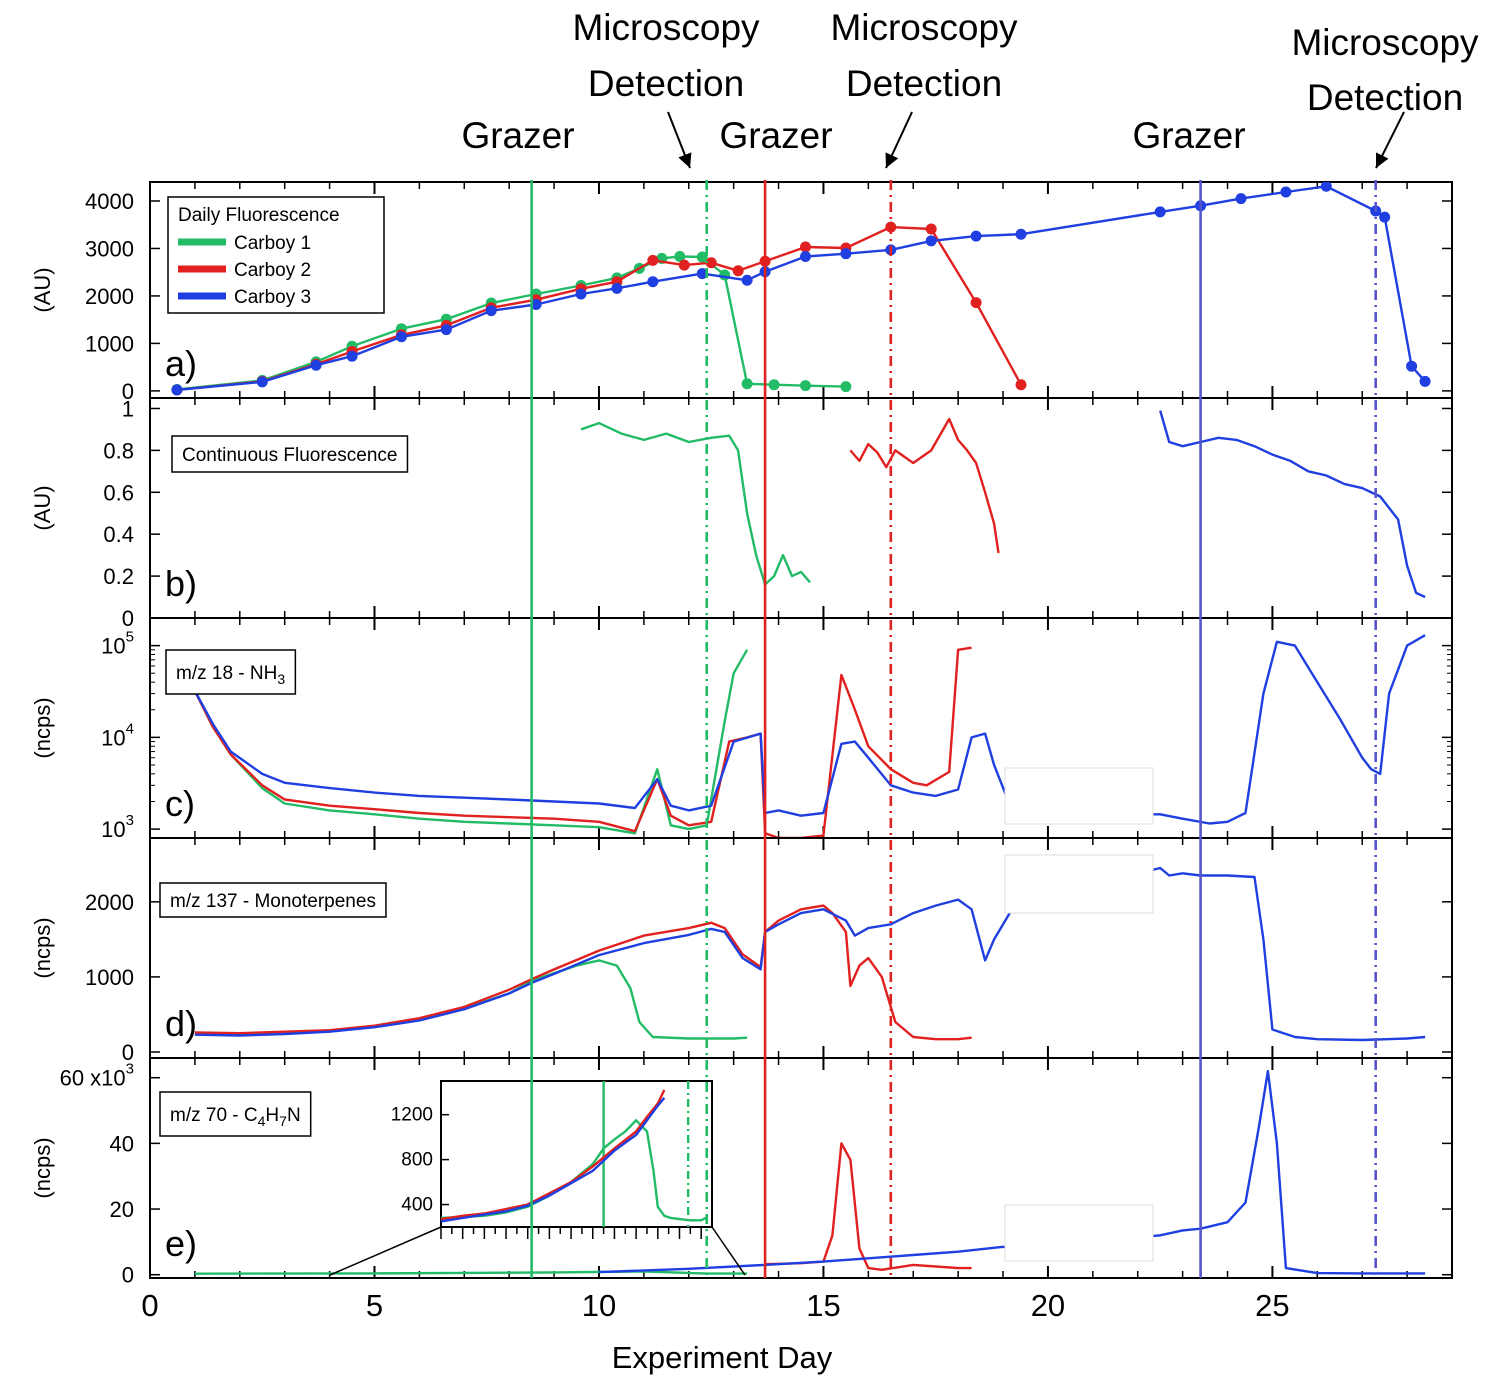  Describe the element at coordinates (1079, 884) in the screenshot. I see `blank-patch` at that location.